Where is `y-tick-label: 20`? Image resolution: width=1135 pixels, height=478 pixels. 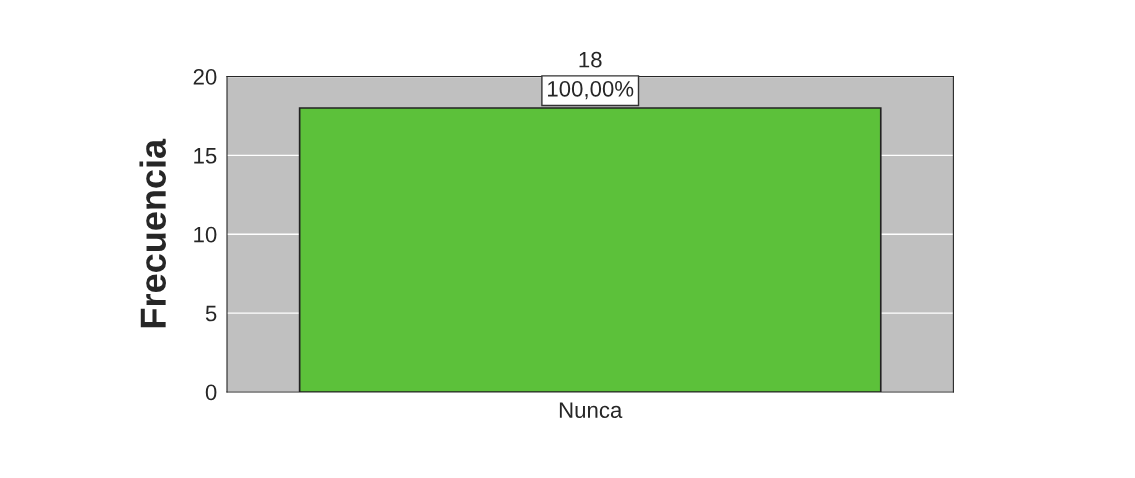 y-tick-label: 20 is located at coordinates (205, 77).